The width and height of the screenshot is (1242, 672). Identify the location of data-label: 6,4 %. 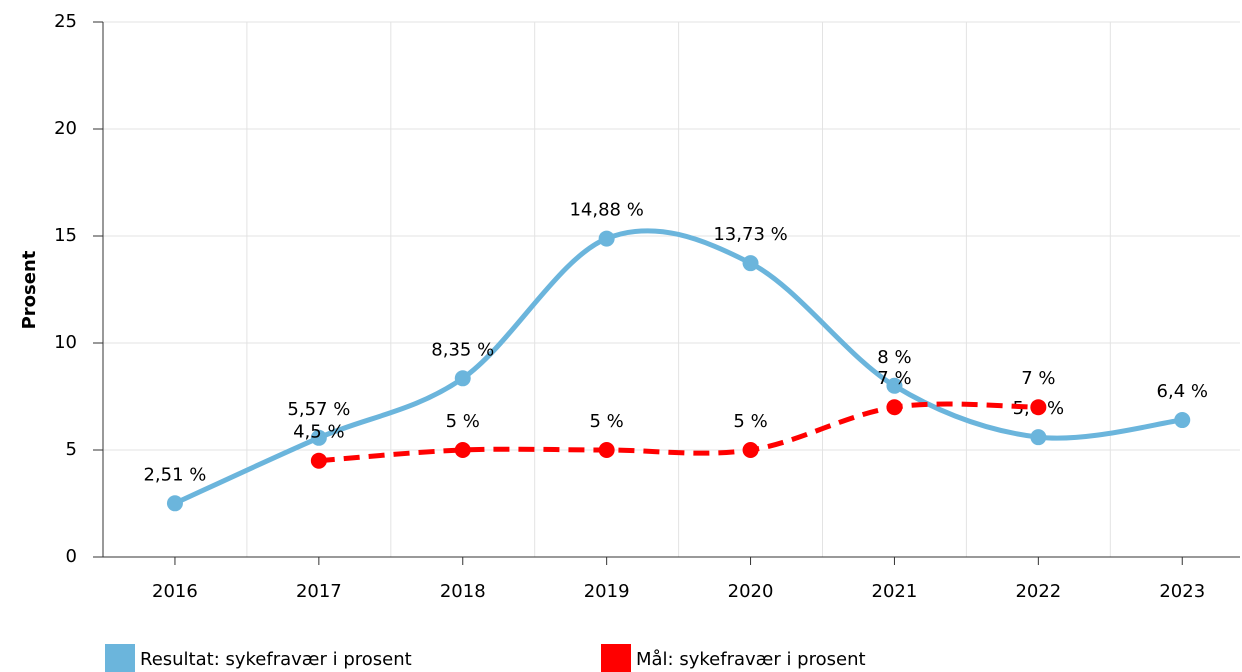
(1182, 391).